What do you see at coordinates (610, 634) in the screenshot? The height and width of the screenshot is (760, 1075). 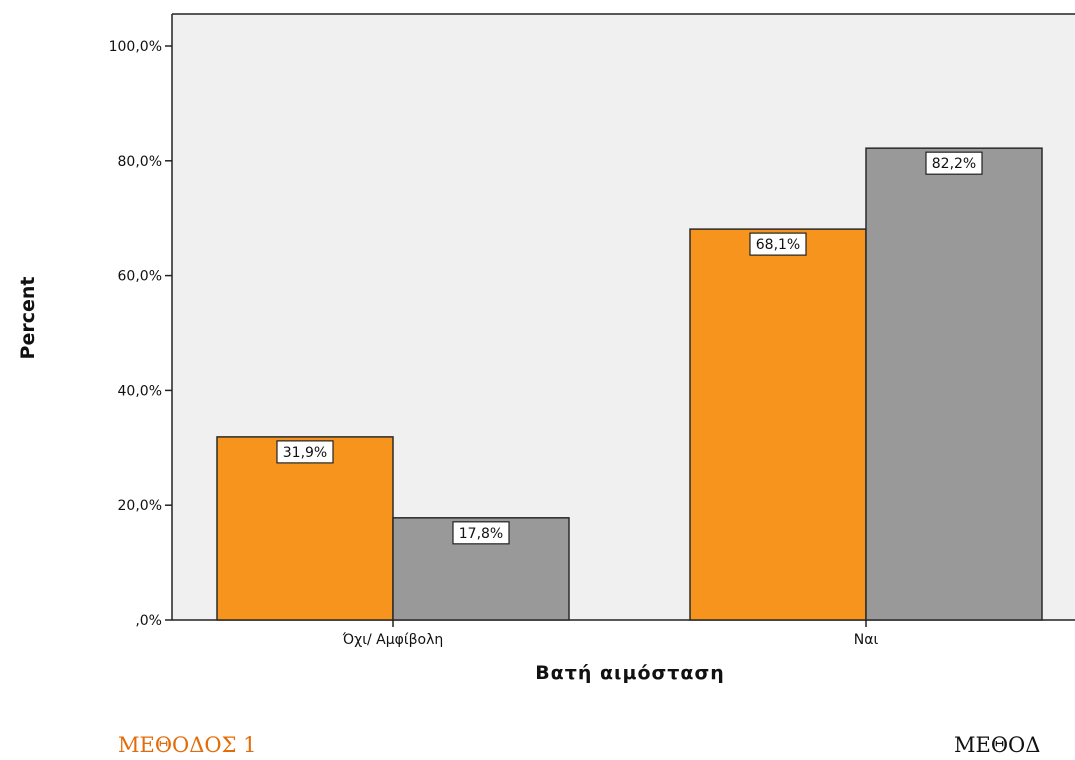 I see `x-axis-ticks: Όχι/ Αμφίβολη Ναι` at bounding box center [610, 634].